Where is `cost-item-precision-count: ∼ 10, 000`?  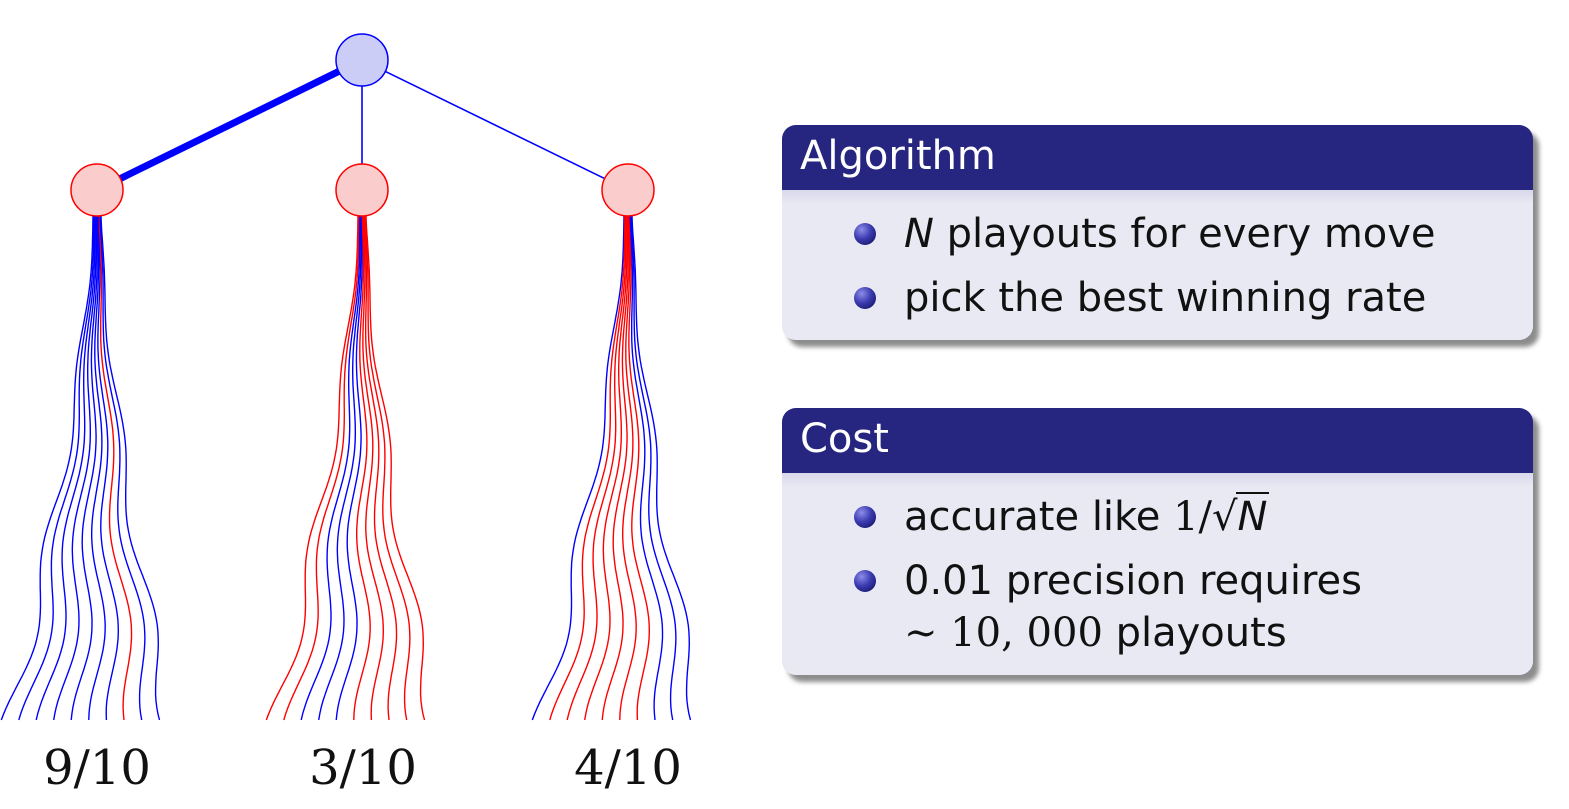
cost-item-precision-count: ∼ 10, 000 is located at coordinates (1003, 633).